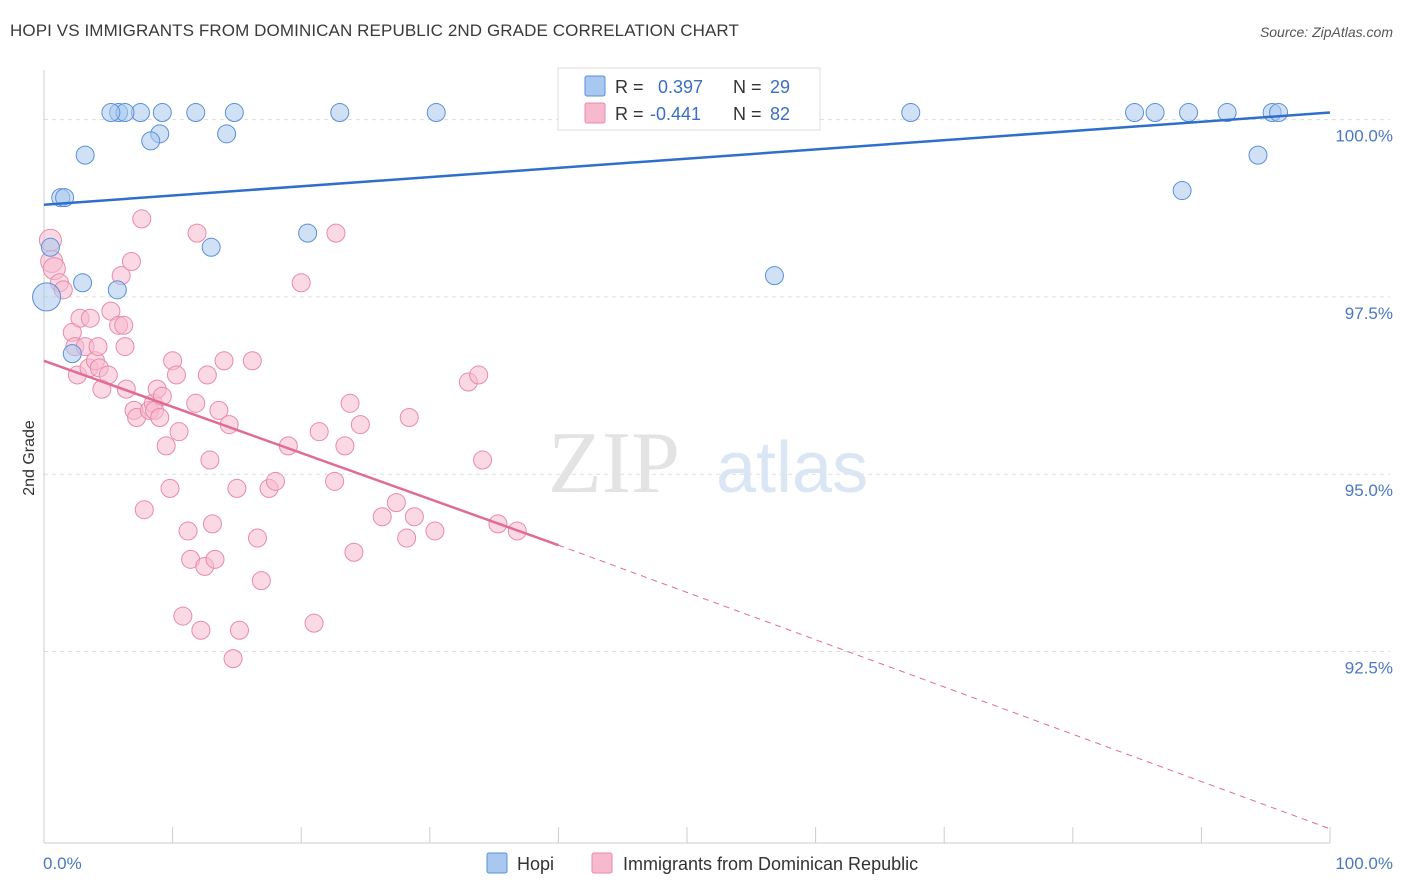 The height and width of the screenshot is (892, 1406). What do you see at coordinates (675, 114) in the screenshot?
I see `legend-r-value-dom: -0.441` at bounding box center [675, 114].